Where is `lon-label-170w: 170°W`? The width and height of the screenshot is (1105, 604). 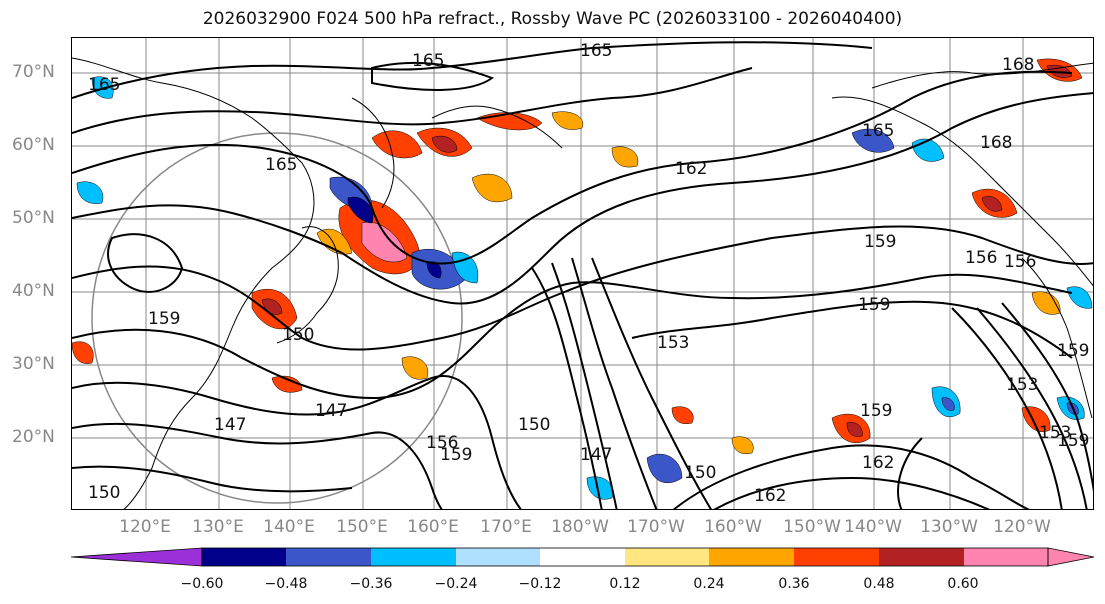 lon-label-170w: 170°W is located at coordinates (656, 527).